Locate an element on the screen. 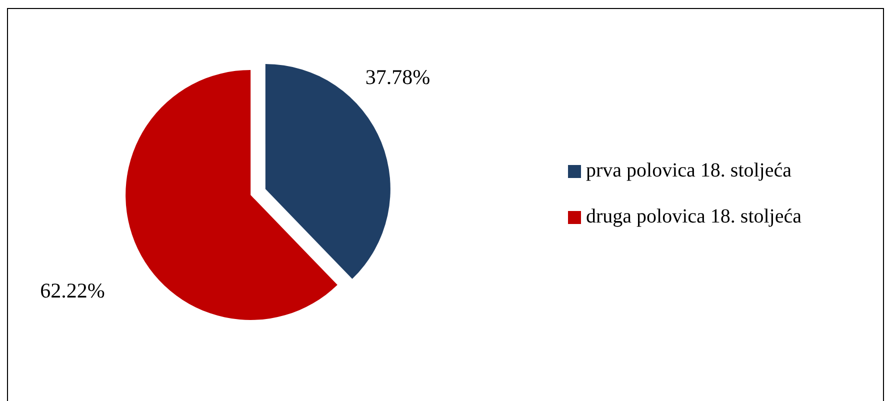  data-label: 62.22% is located at coordinates (72, 290).